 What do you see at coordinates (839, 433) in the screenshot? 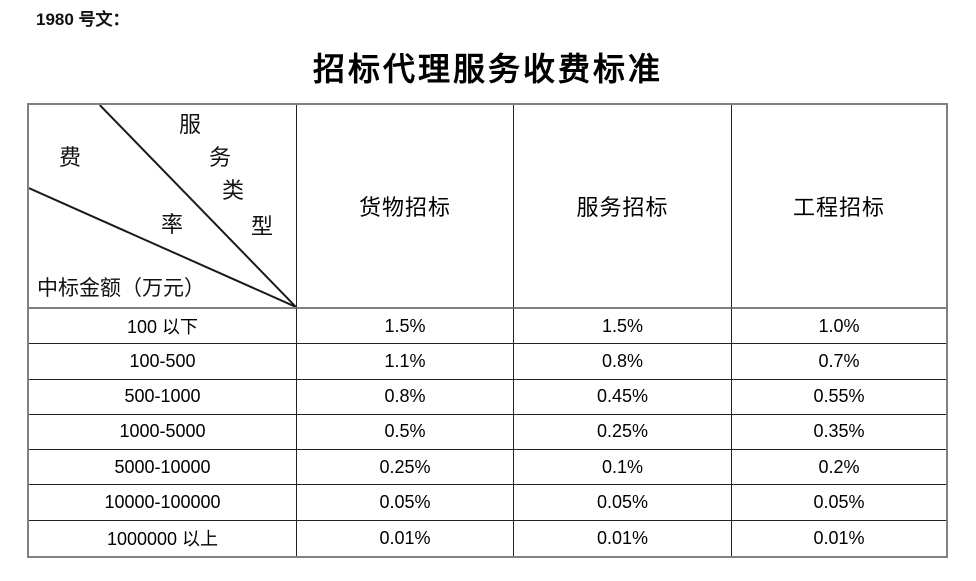
I see `rate-cell-engineering: 0.35%` at bounding box center [839, 433].